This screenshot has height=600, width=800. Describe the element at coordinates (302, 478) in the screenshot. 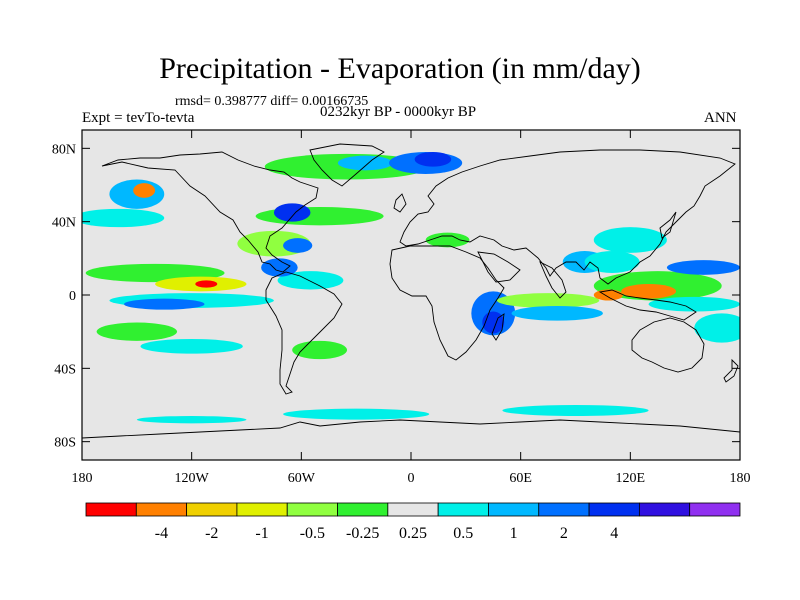

I see `lon-tick-label-2: 60W` at that location.